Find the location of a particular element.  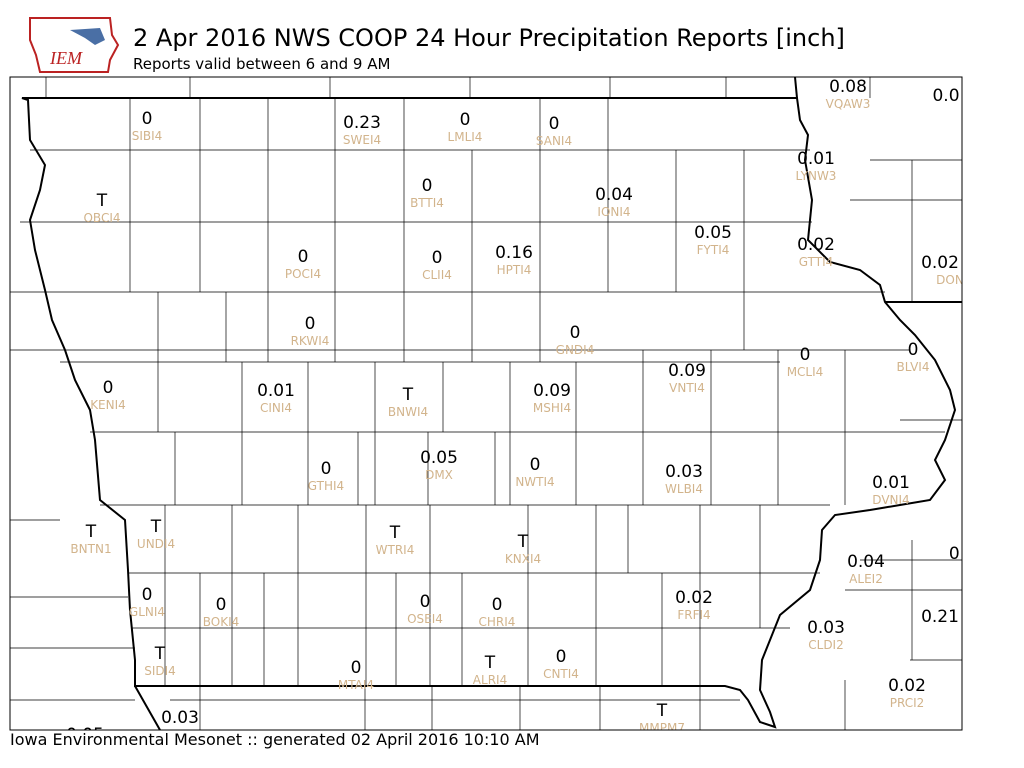

station-id: GLNI4 is located at coordinates (147, 612).